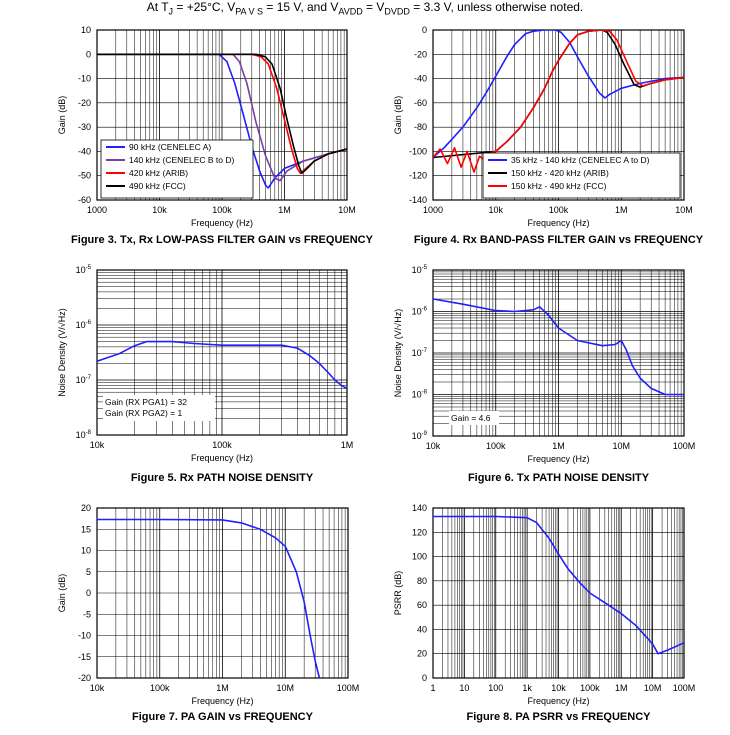 The image size is (730, 735). Describe the element at coordinates (495, 210) in the screenshot. I see `fig4-xtick-label: 10k` at that location.